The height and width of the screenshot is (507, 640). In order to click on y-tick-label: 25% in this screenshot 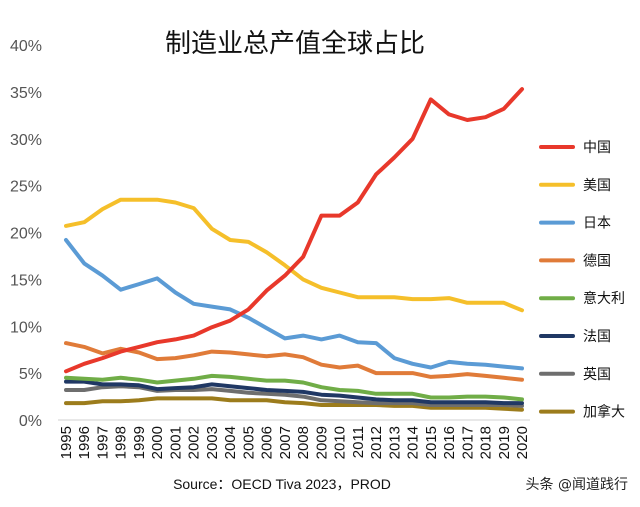, I will do `click(26, 187)`.